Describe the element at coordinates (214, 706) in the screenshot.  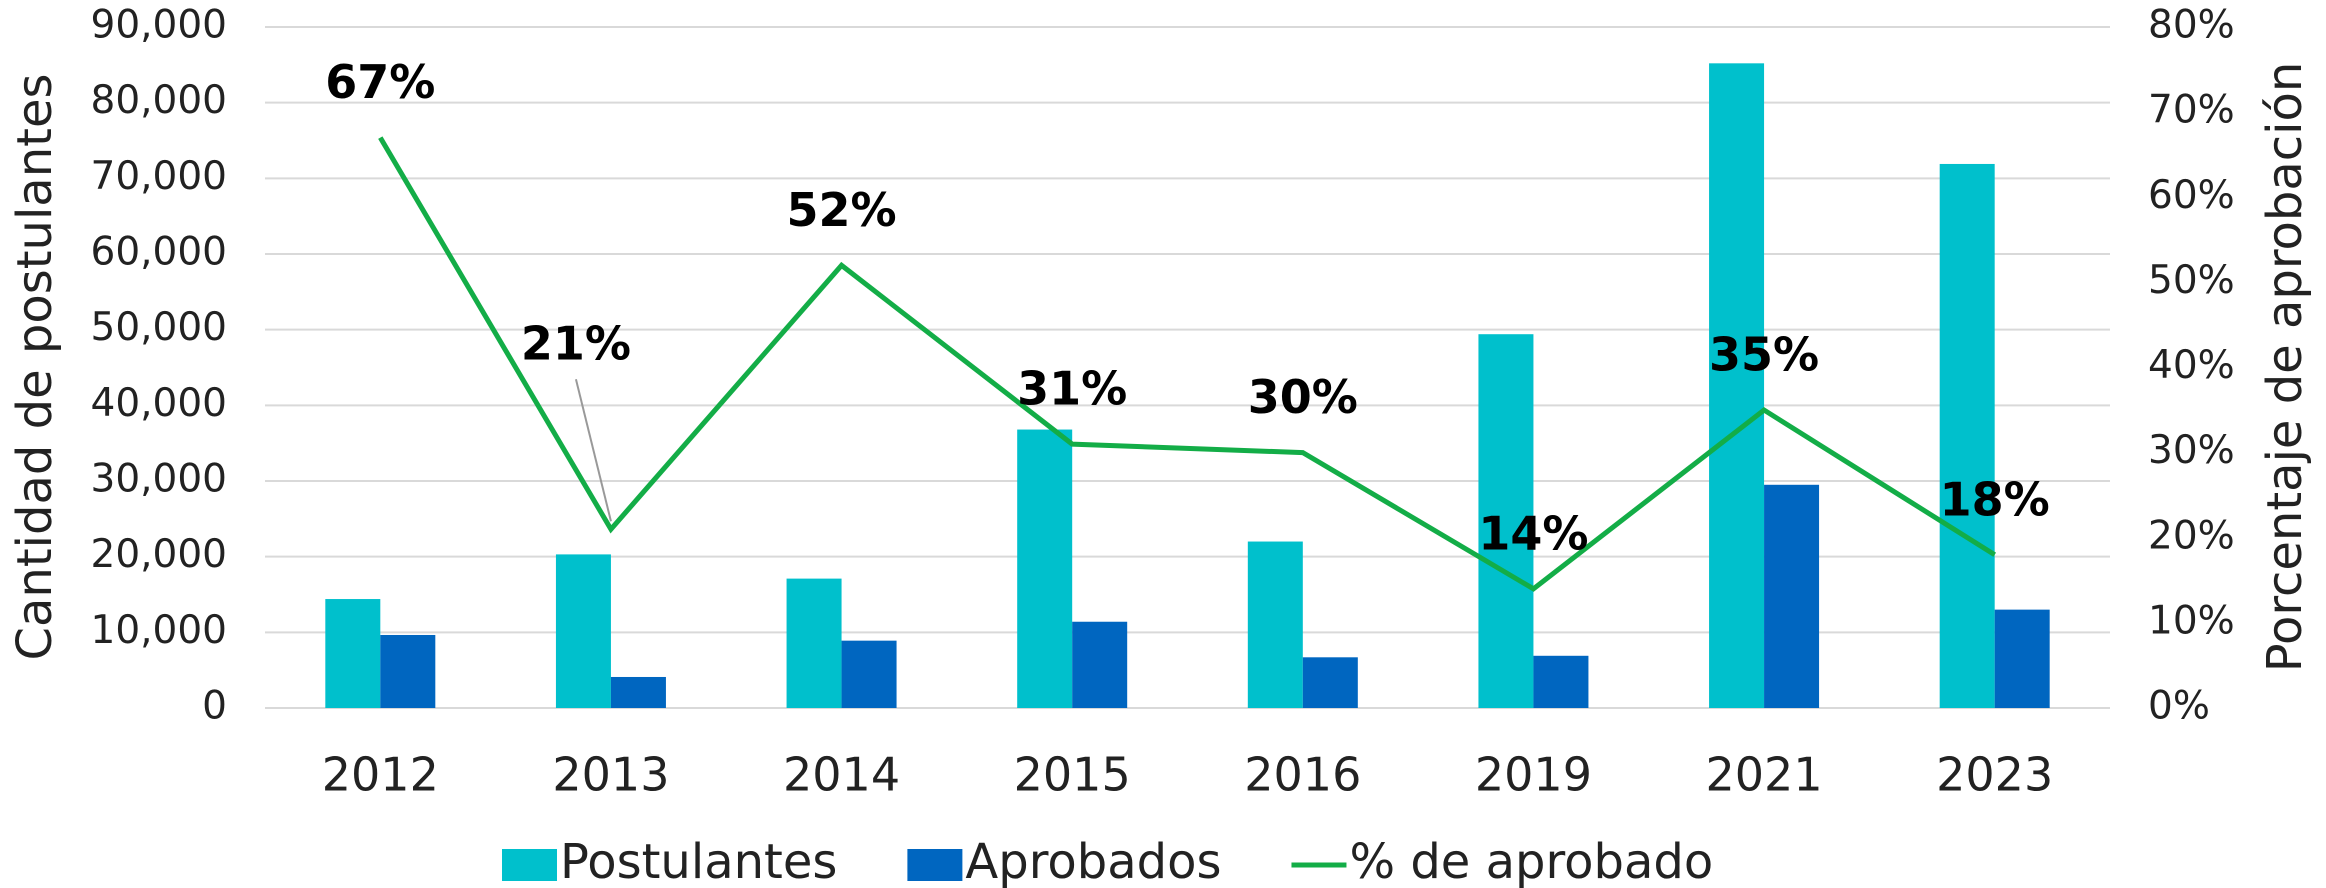
I see `y-tick-label: 0` at that location.